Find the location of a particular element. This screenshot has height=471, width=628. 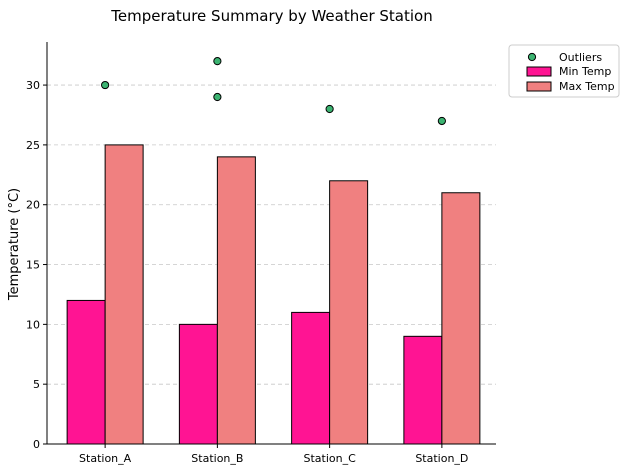

bar-min-station_c is located at coordinates (311, 378).